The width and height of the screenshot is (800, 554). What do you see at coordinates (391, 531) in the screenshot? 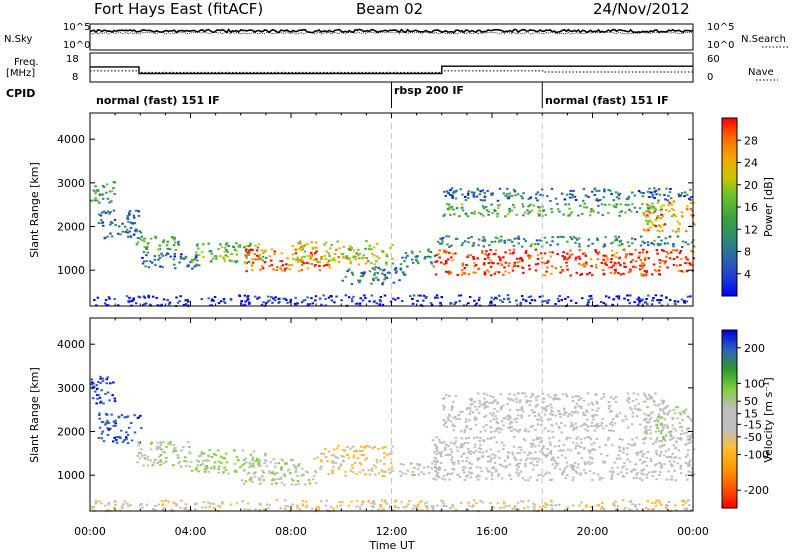
I see `time-tick-labels: 00:00 04:00 08:00 12:00 16:00 20:00 00:00` at bounding box center [391, 531].